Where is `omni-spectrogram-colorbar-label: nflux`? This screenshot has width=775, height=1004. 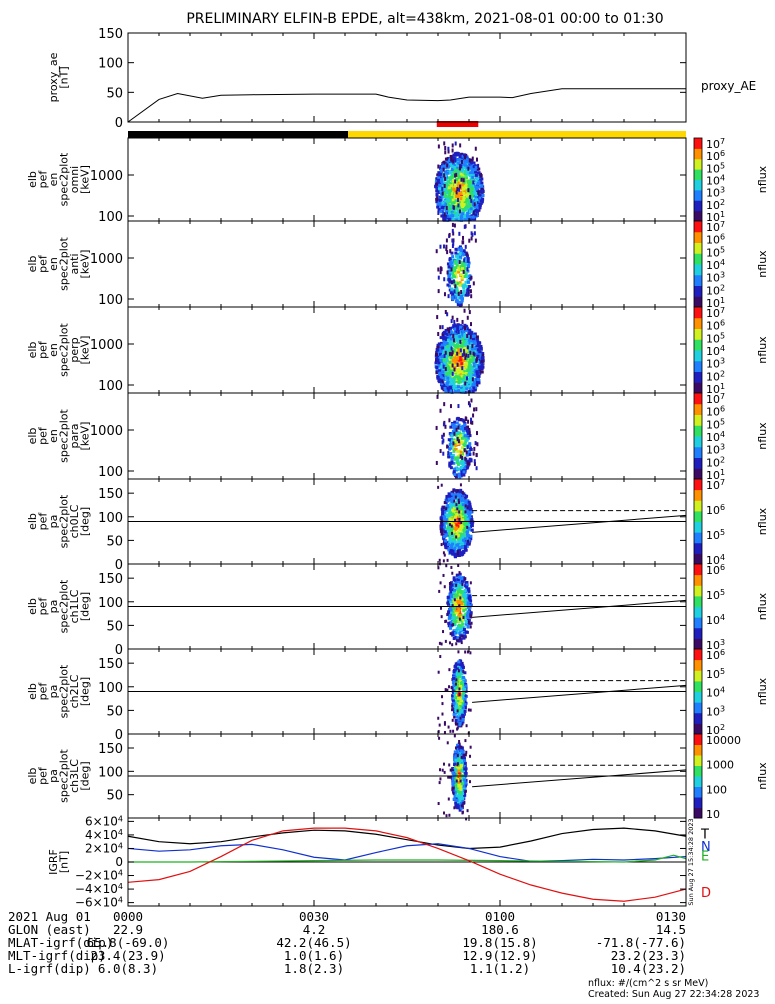 omni-spectrogram-colorbar-label: nflux is located at coordinates (762, 179).